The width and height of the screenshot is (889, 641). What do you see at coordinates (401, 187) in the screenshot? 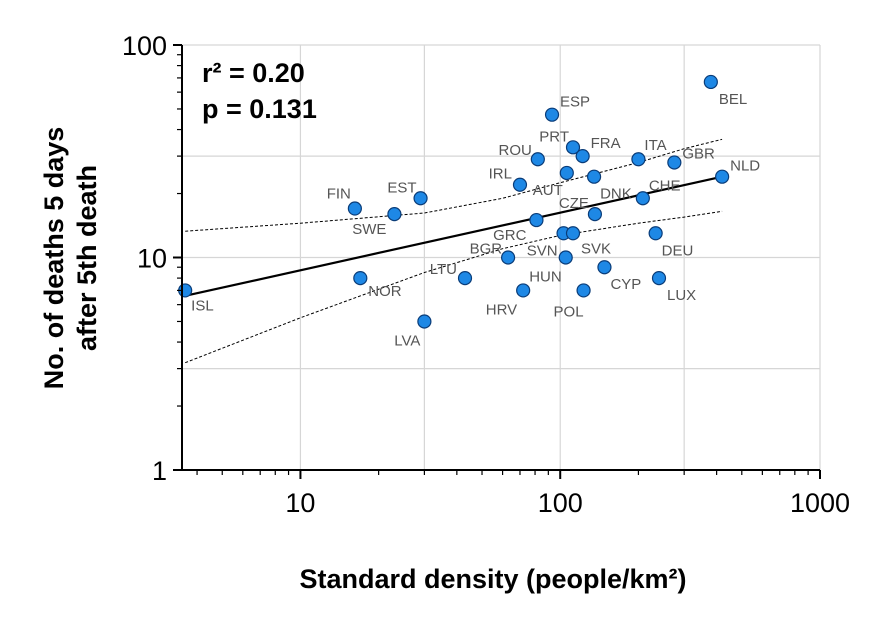
I see `point-label-est: EST` at bounding box center [401, 187].